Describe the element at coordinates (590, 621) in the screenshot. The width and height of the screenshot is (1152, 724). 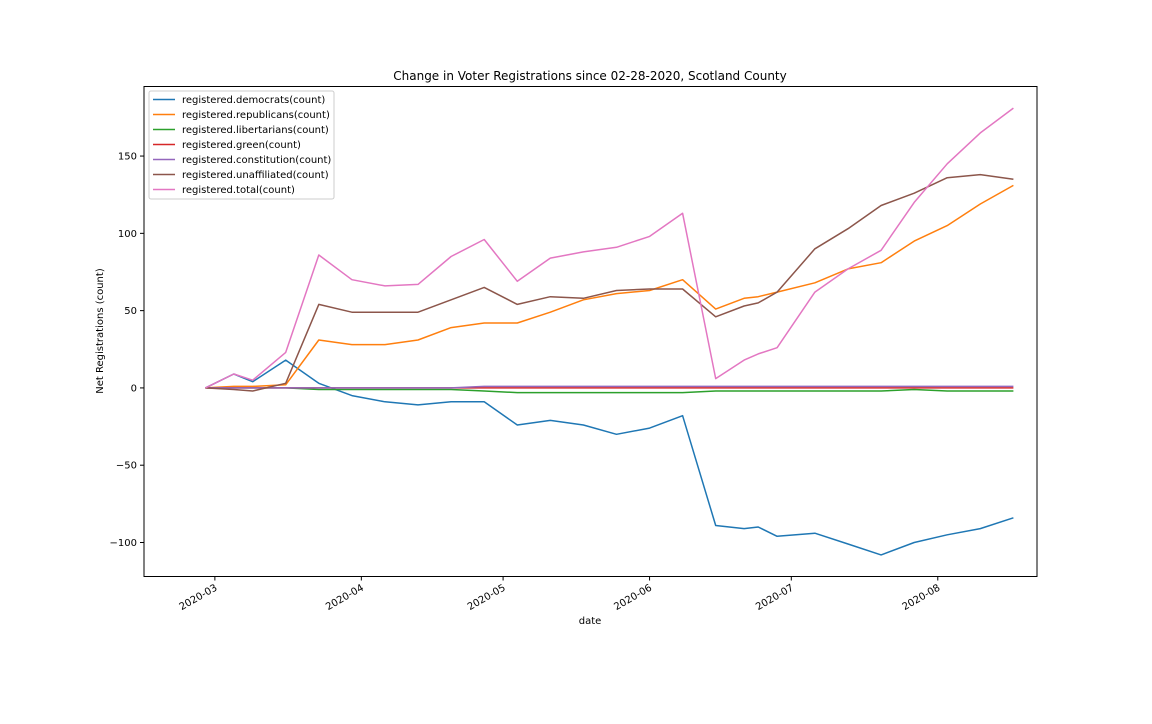
I see `x-axis-label: date` at that location.